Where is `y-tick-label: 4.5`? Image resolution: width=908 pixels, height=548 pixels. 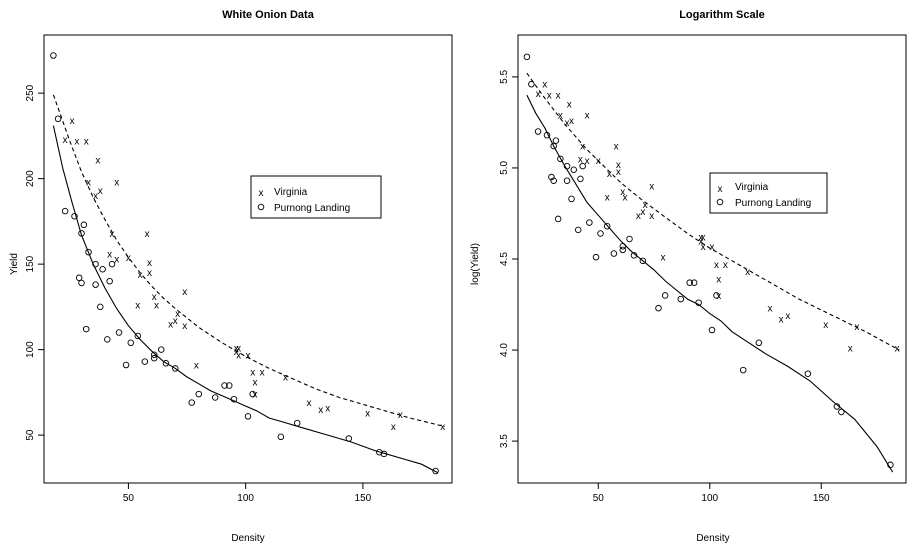 y-tick-label: 4.5 is located at coordinates (504, 259).